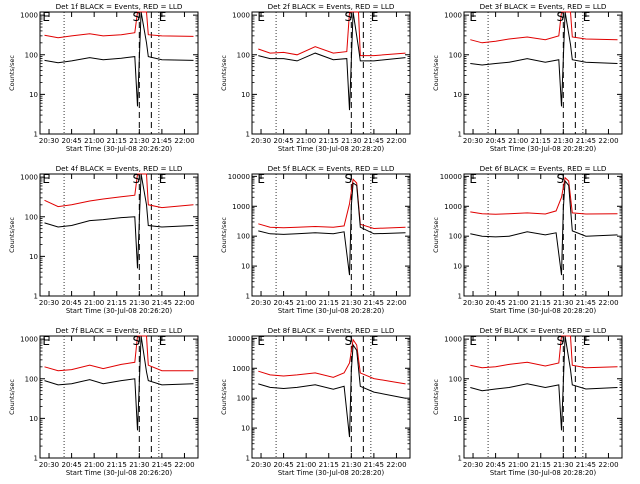 The image size is (640, 484). I want to click on panel-title: Det 6f BLACK = Events, RED = LLD, so click(543, 168).